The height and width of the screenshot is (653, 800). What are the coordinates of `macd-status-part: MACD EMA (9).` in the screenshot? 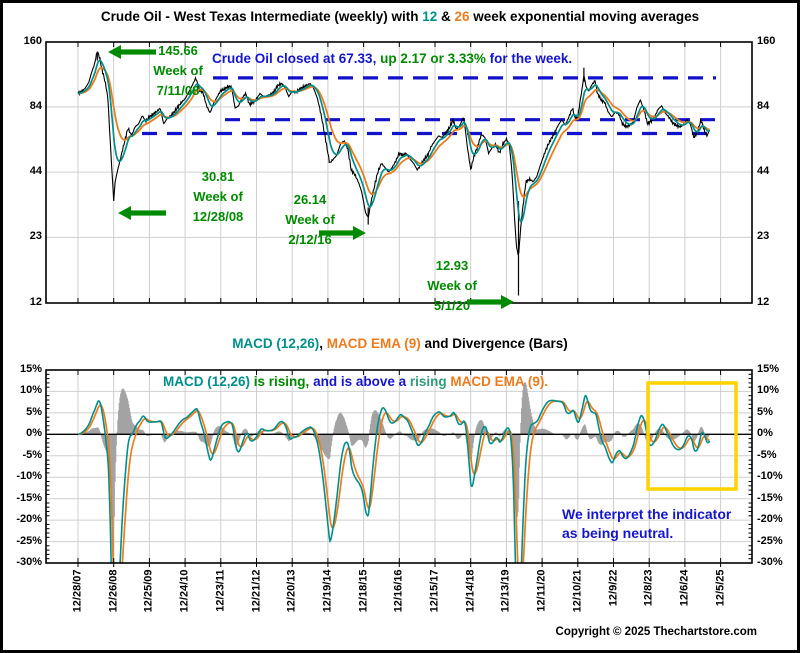 It's located at (499, 381).